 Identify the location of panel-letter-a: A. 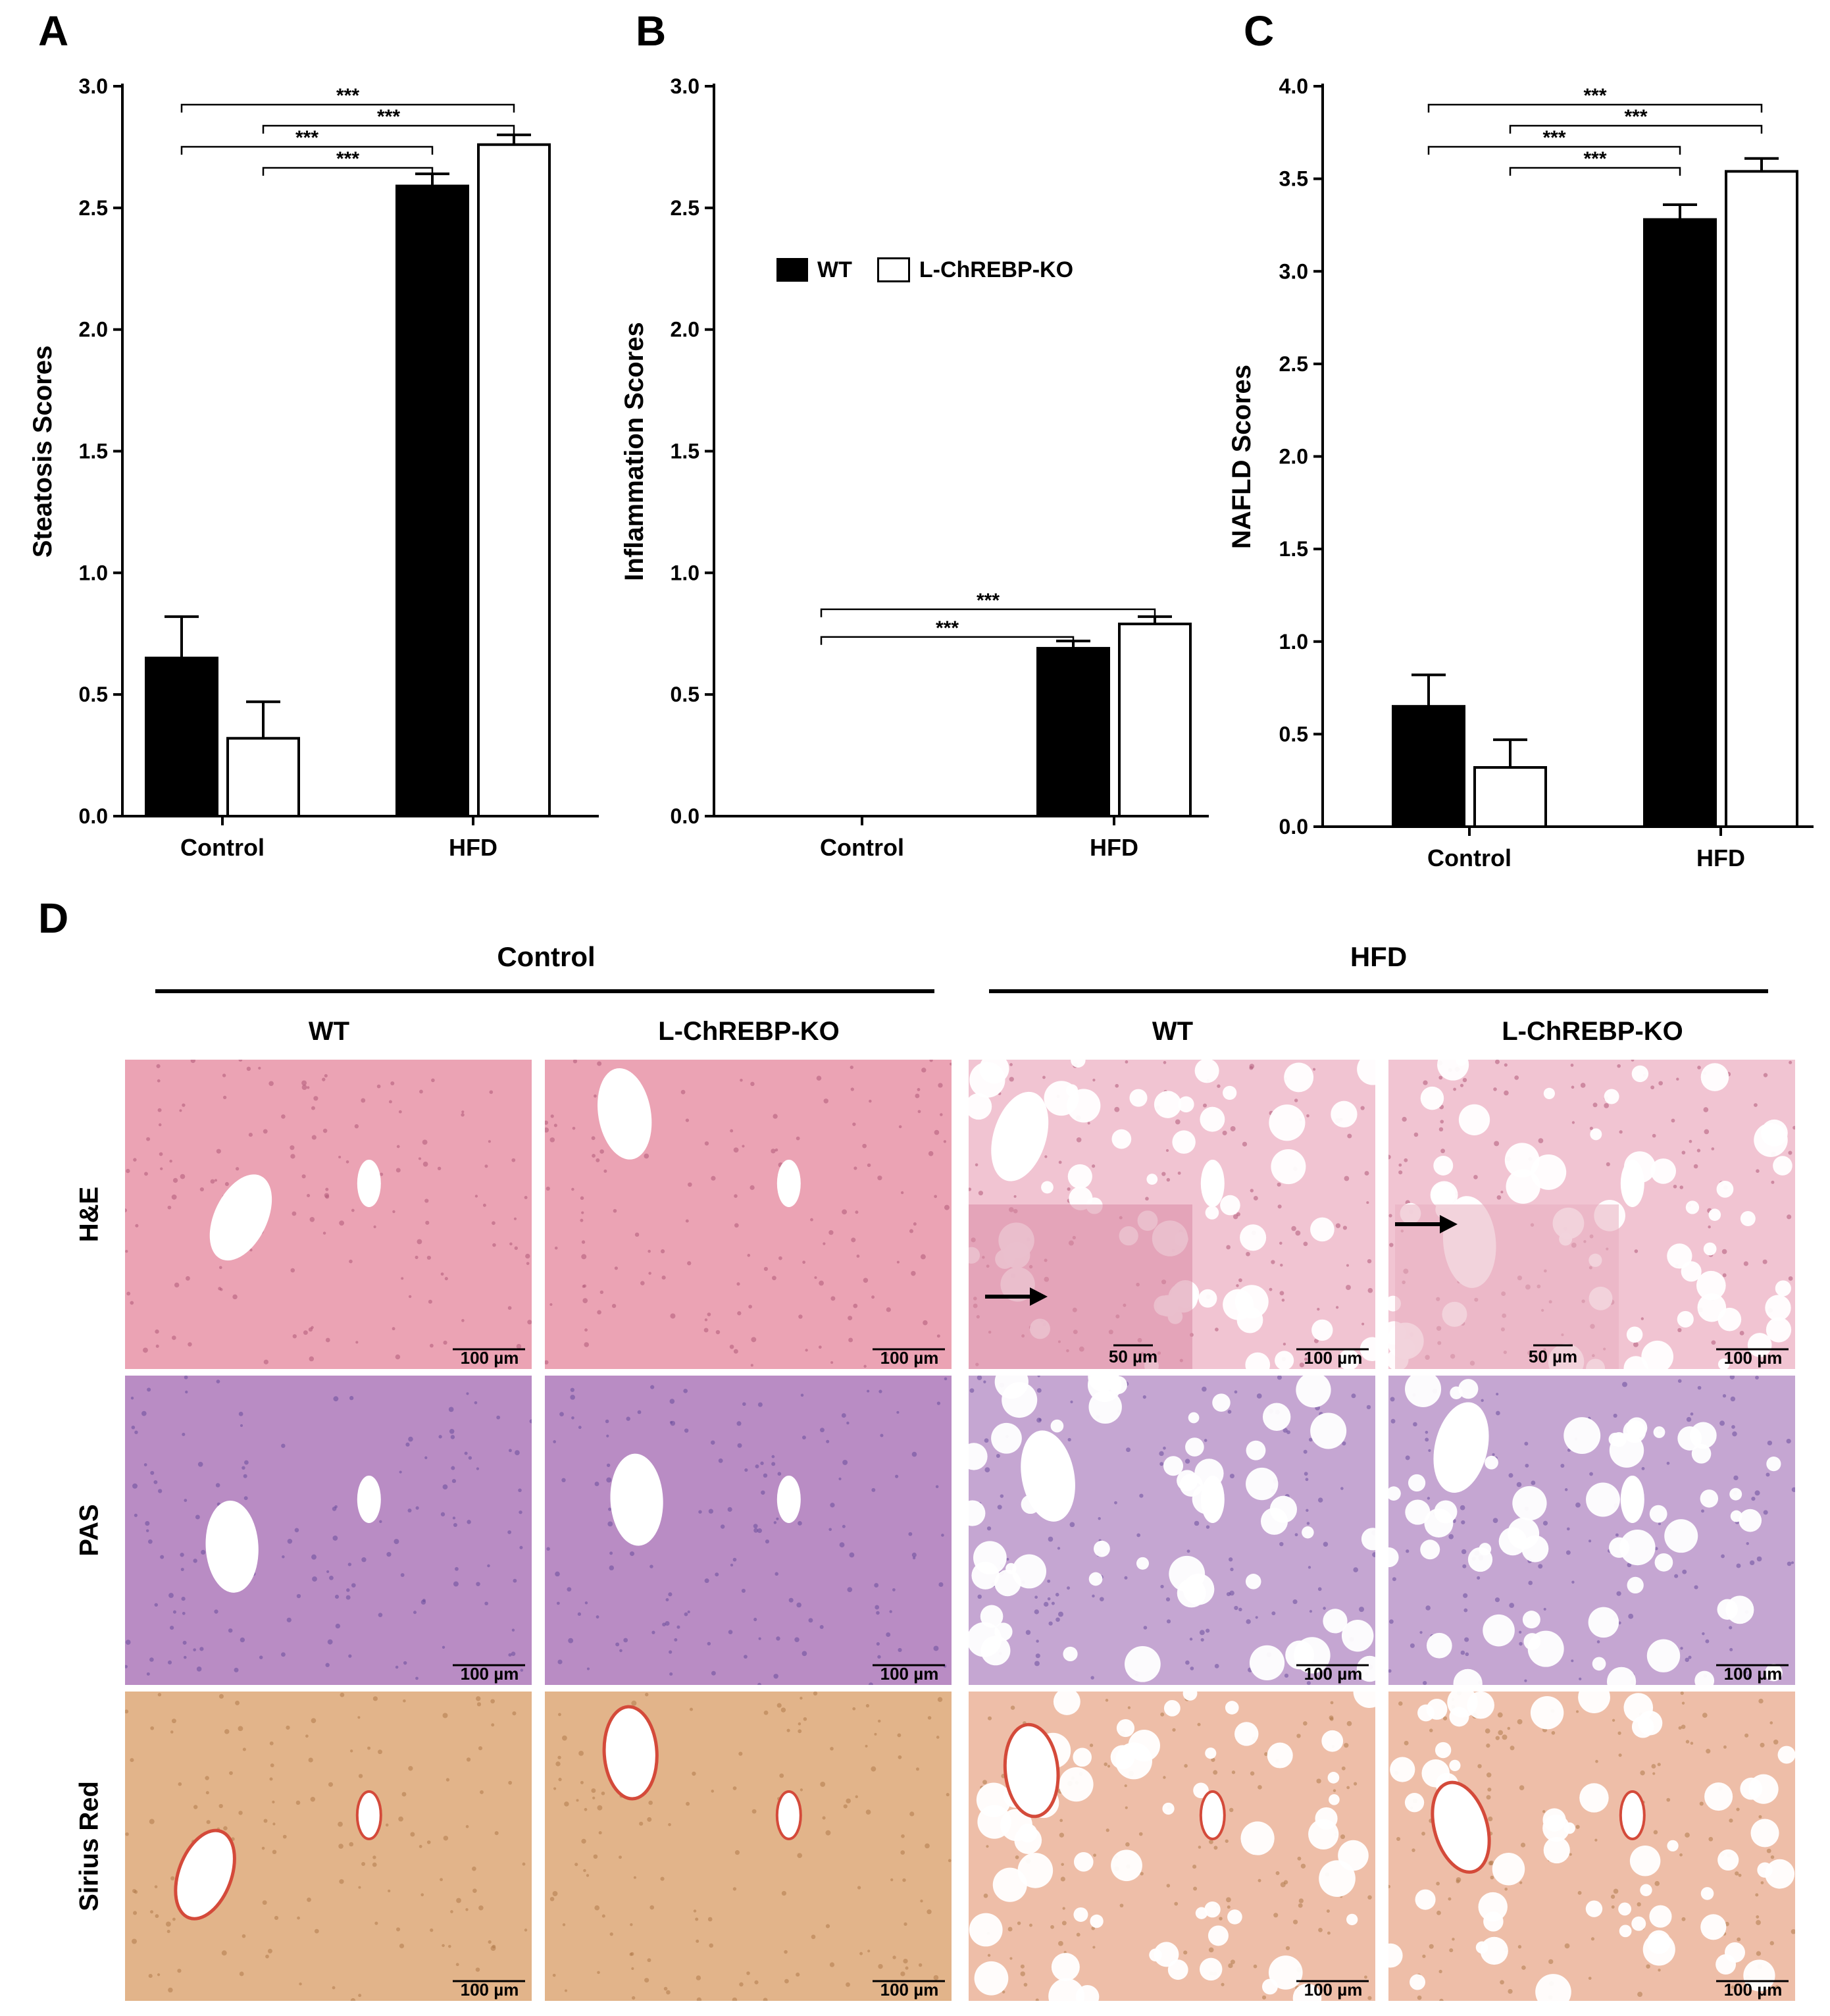
(53, 31).